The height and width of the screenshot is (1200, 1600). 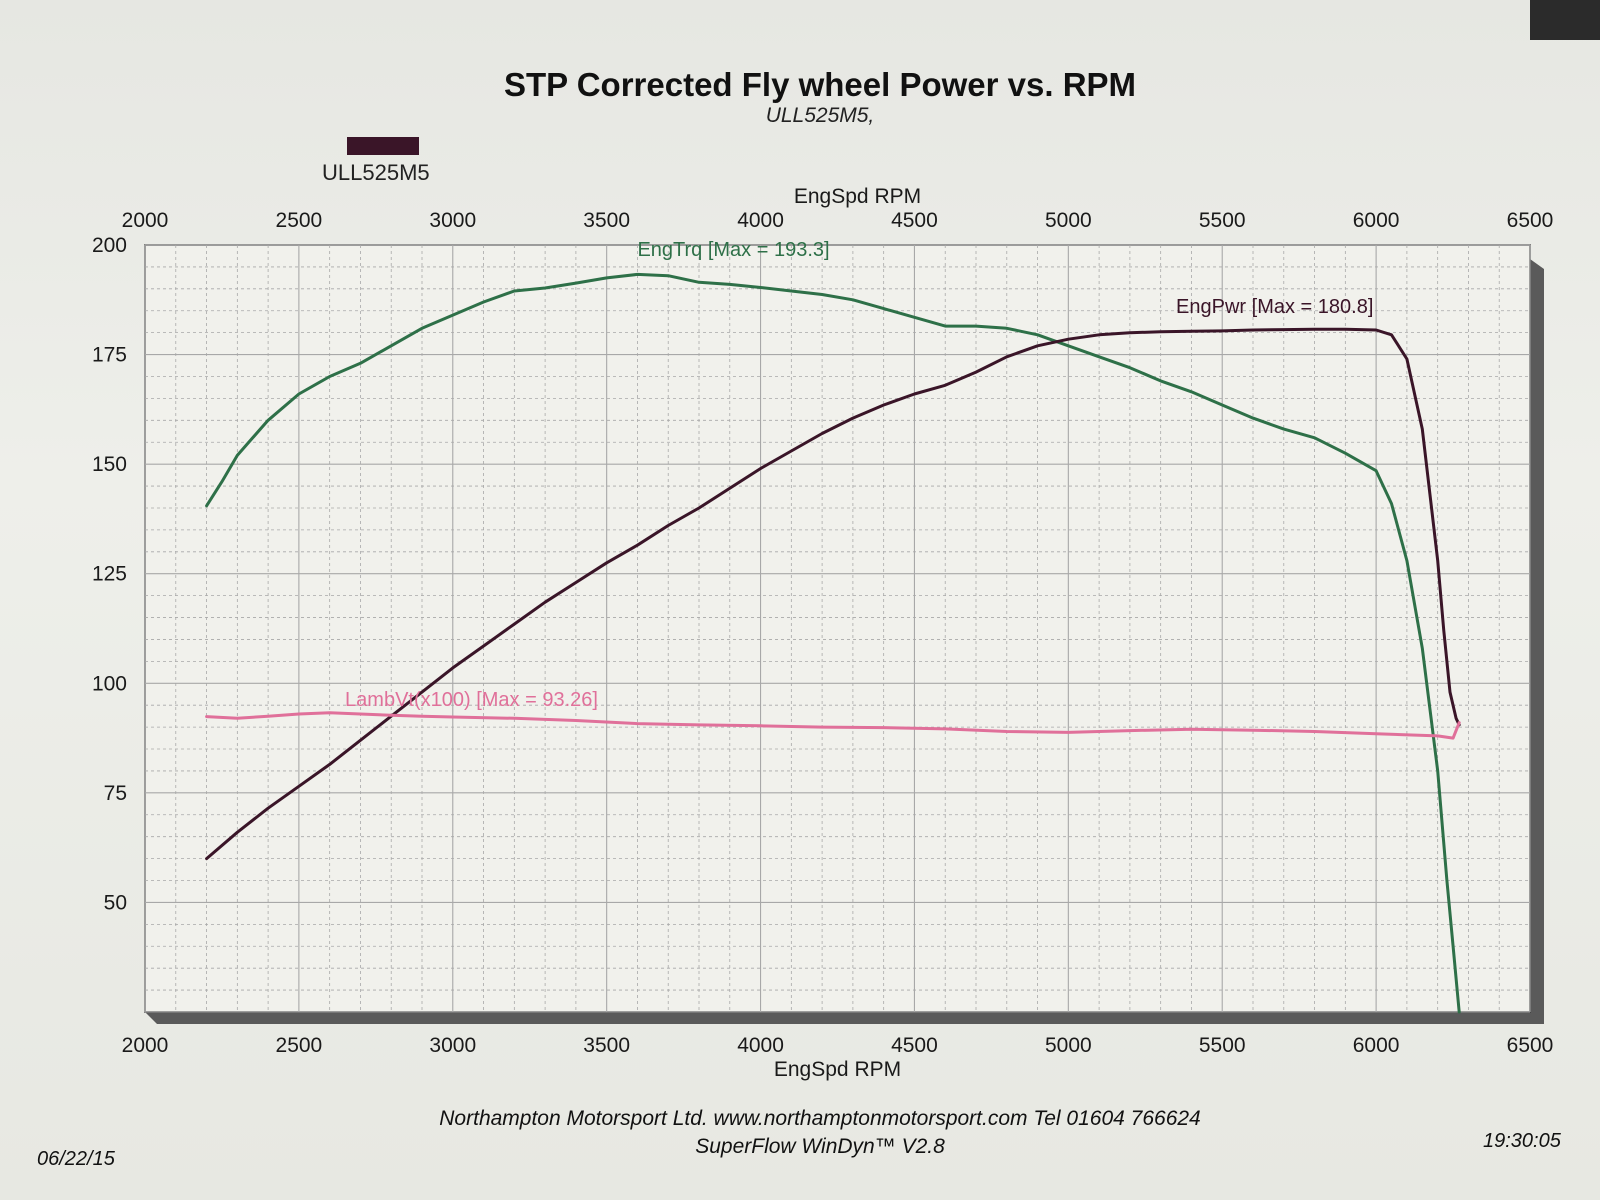 What do you see at coordinates (1376, 220) in the screenshot?
I see `x-tick-label-top: 6000` at bounding box center [1376, 220].